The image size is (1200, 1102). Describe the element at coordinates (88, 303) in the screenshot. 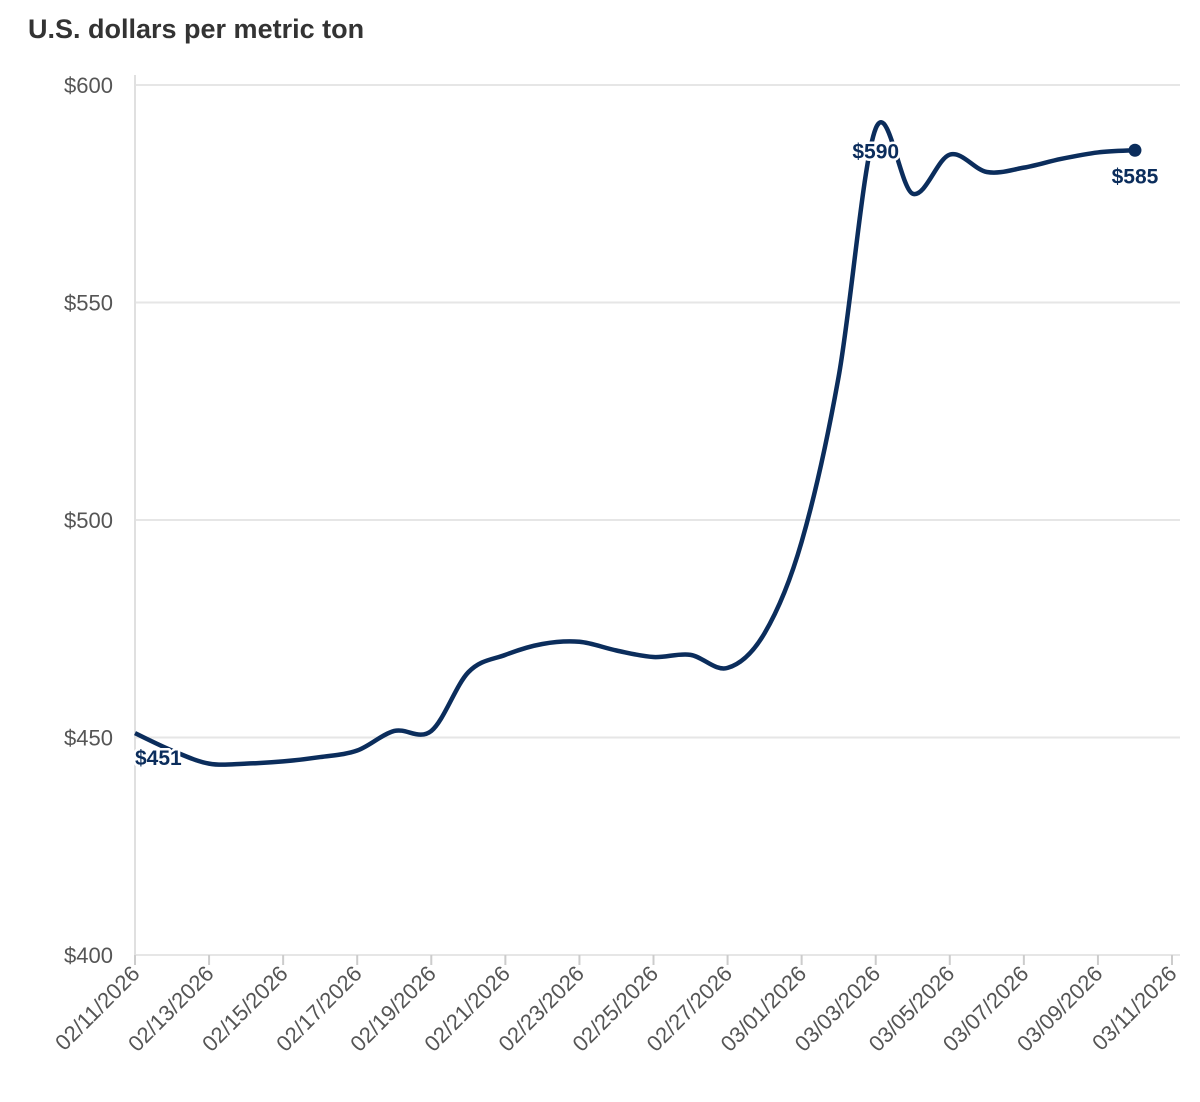

I see `y-tick-label: $550` at that location.